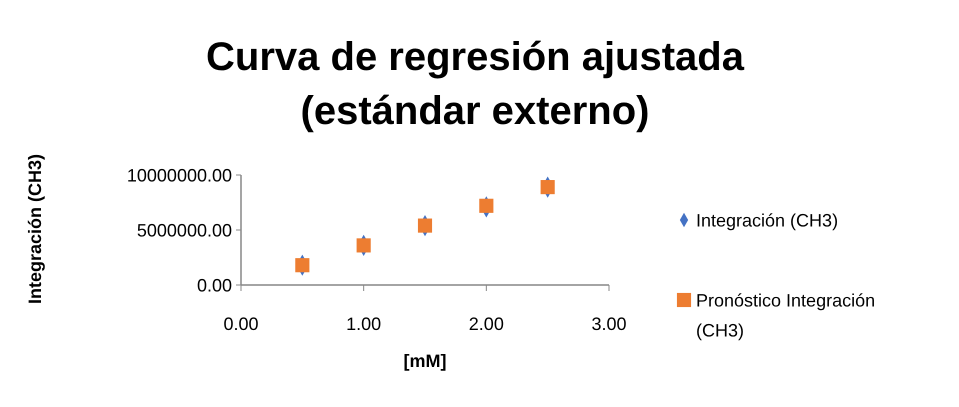 Image resolution: width=959 pixels, height=407 pixels. Describe the element at coordinates (786, 315) in the screenshot. I see `legend-label: Pronóstico Integración (CH3)` at that location.